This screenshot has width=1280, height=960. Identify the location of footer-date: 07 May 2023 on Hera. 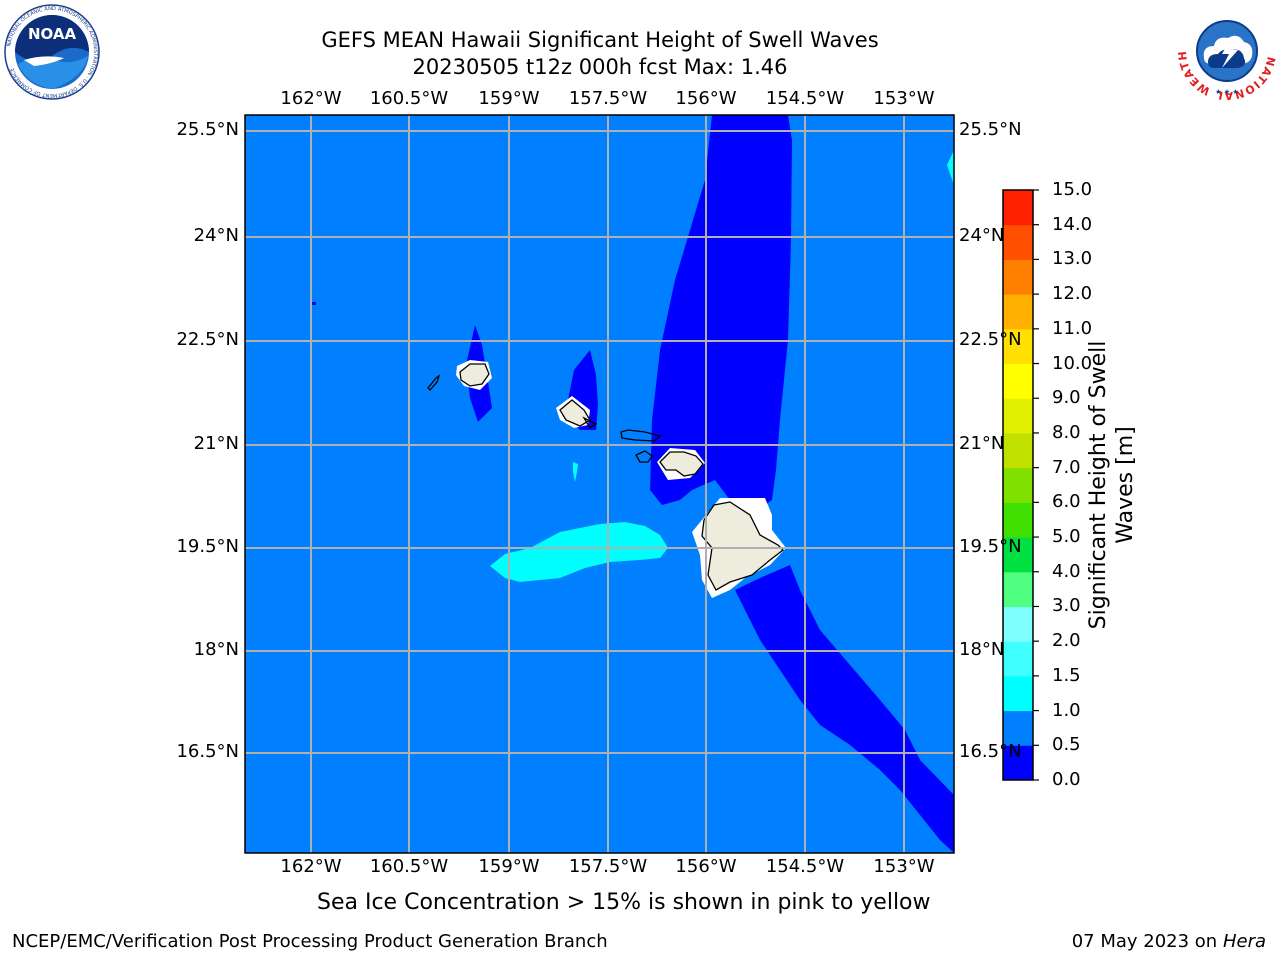
(1169, 941).